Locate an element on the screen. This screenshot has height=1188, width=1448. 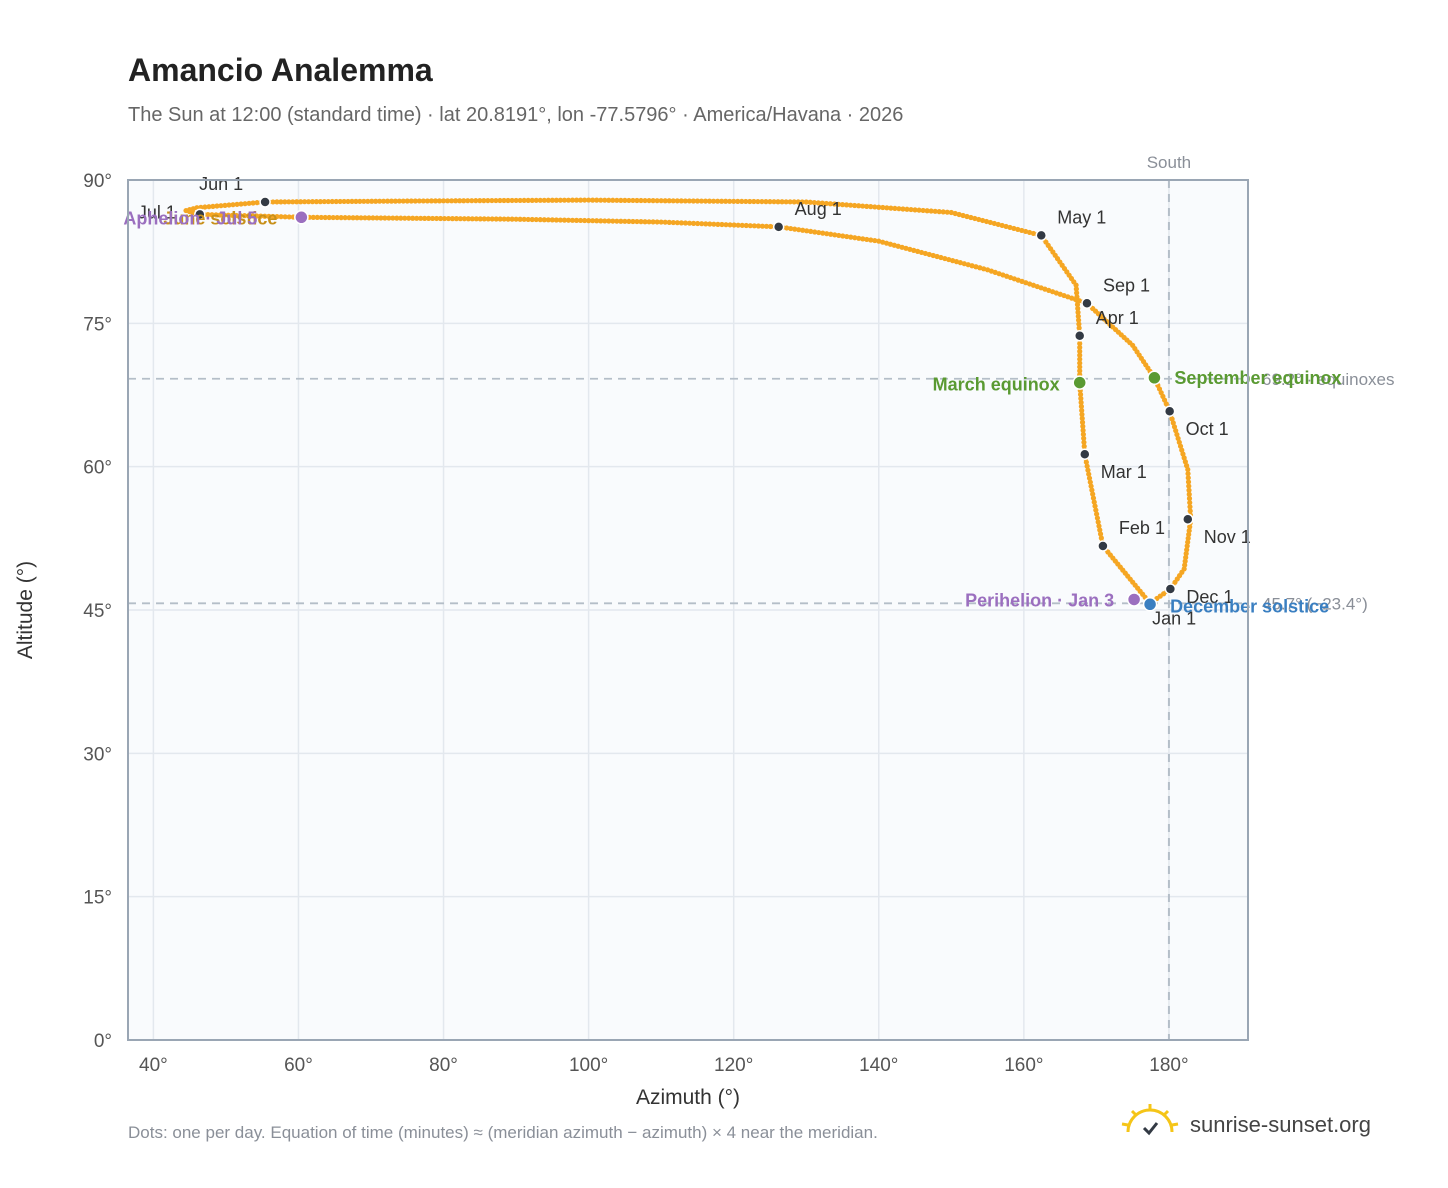
month-label: Apr 1 is located at coordinates (1117, 318).